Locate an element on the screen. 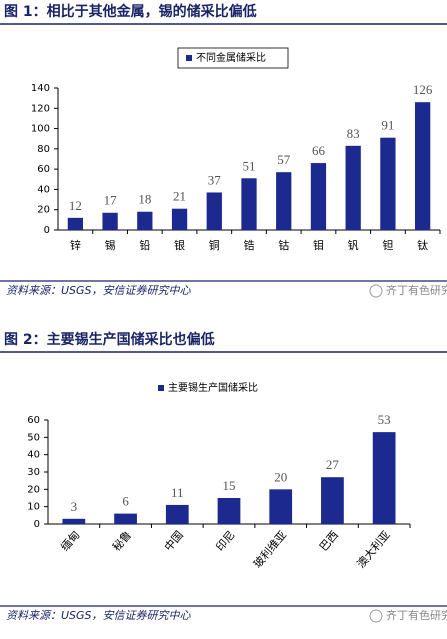  data-label: 37 is located at coordinates (215, 179).